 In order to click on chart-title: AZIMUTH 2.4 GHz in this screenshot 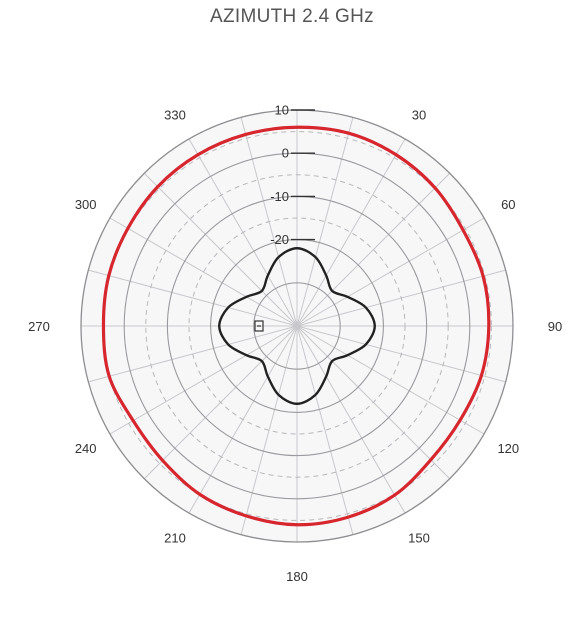, I will do `click(292, 16)`.